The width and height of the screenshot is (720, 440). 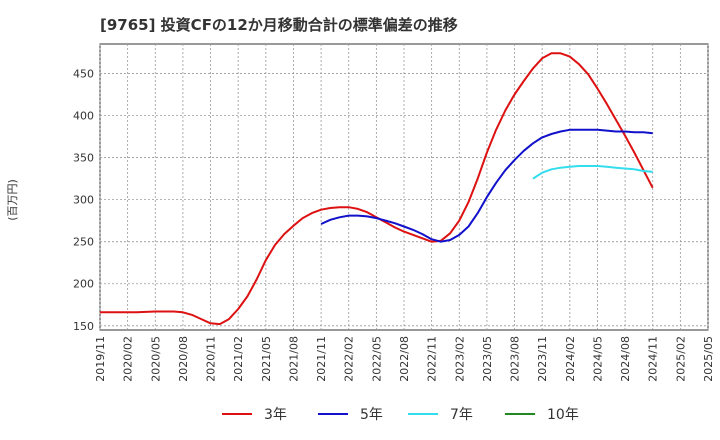 What do you see at coordinates (266, 359) in the screenshot?
I see `x-tick-label: 2021/05` at bounding box center [266, 359].